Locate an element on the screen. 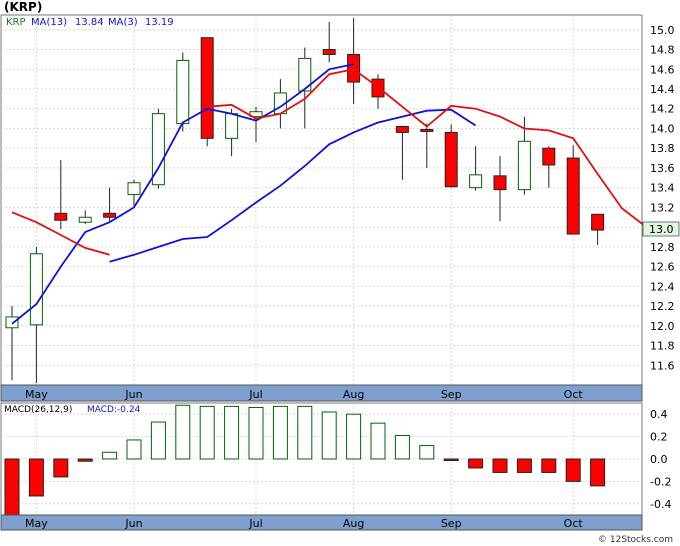  last-price-value: 13.0 is located at coordinates (661, 229).